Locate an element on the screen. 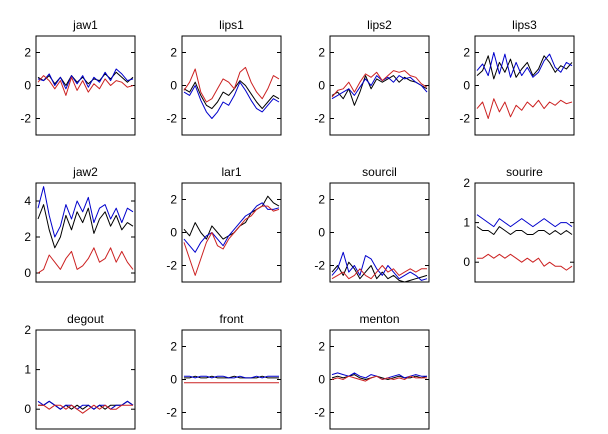 This screenshot has width=608, height=434. panel-title: lips1 is located at coordinates (231, 25).